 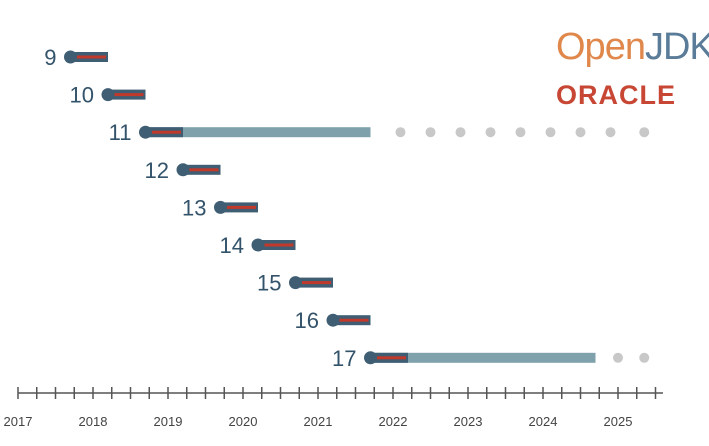 What do you see at coordinates (543, 421) in the screenshot?
I see `x-tick-label-2024: 2024` at bounding box center [543, 421].